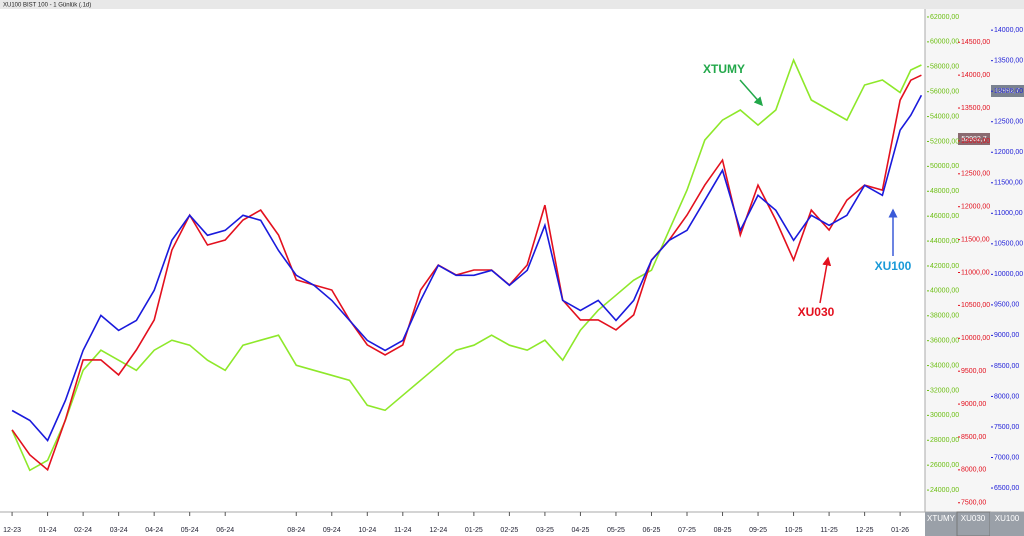 The width and height of the screenshot is (1024, 536). Describe the element at coordinates (944, 141) in the screenshot. I see `y-tick-label: 52000,00` at that location.